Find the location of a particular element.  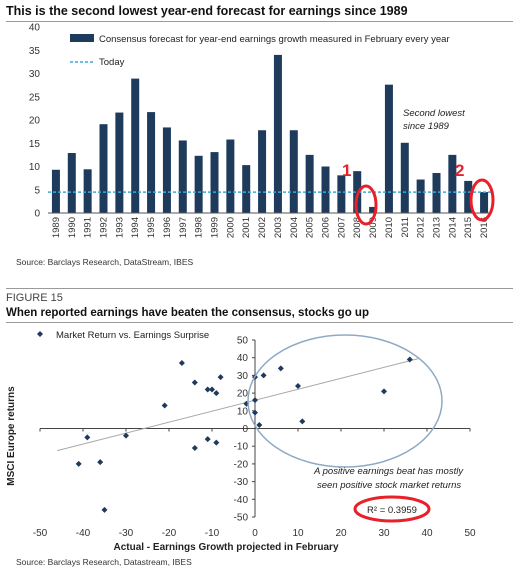

bar-2006 is located at coordinates (325, 189).